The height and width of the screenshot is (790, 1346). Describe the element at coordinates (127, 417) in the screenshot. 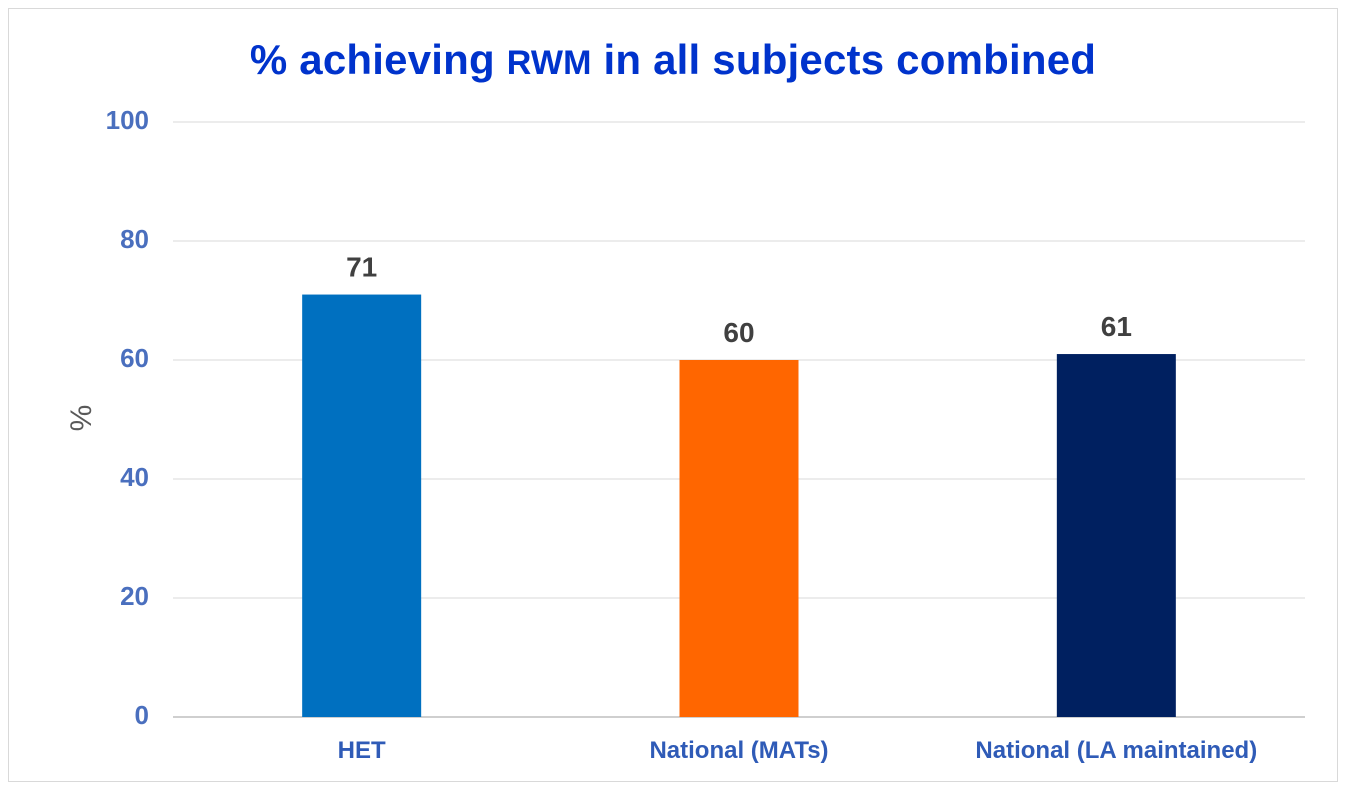

I see `y-tick-labels: 0 20 40 60 80 100` at that location.